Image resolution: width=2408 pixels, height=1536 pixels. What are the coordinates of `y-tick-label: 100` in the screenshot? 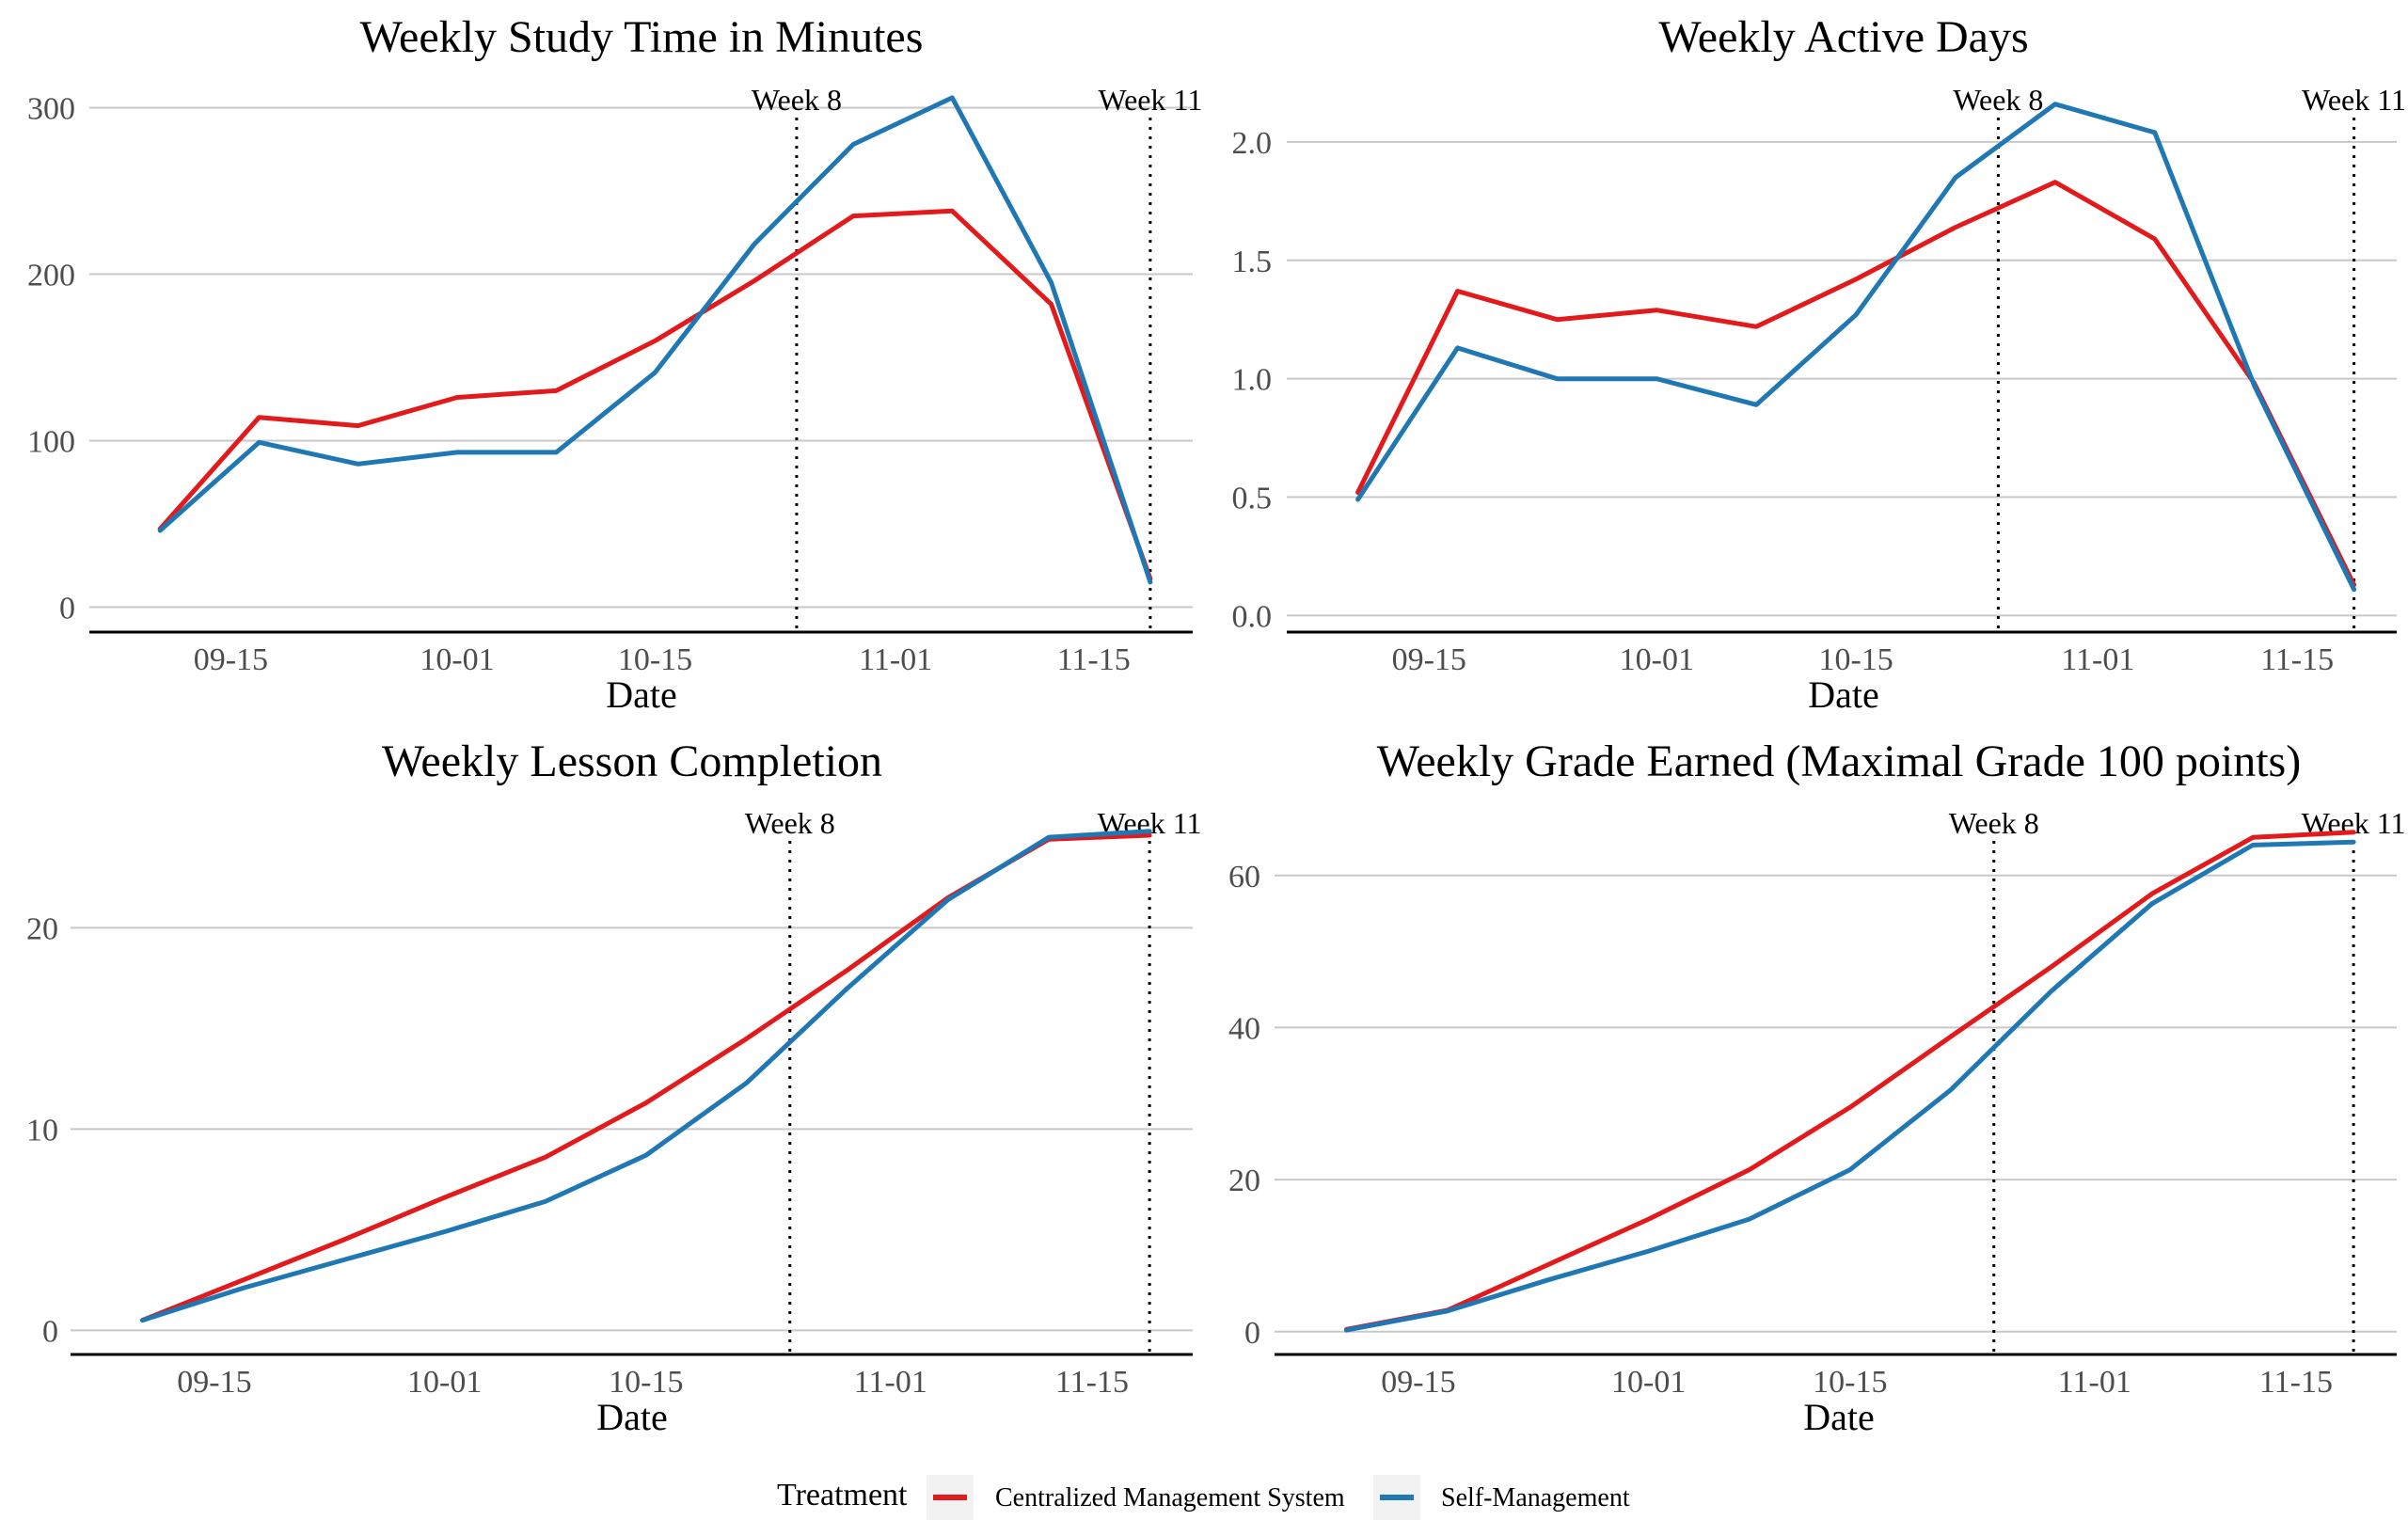 It's located at (51, 442).